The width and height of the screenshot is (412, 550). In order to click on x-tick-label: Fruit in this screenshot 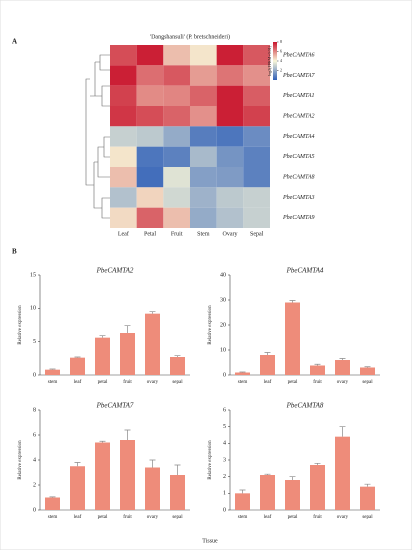, I will do `click(177, 234)`.